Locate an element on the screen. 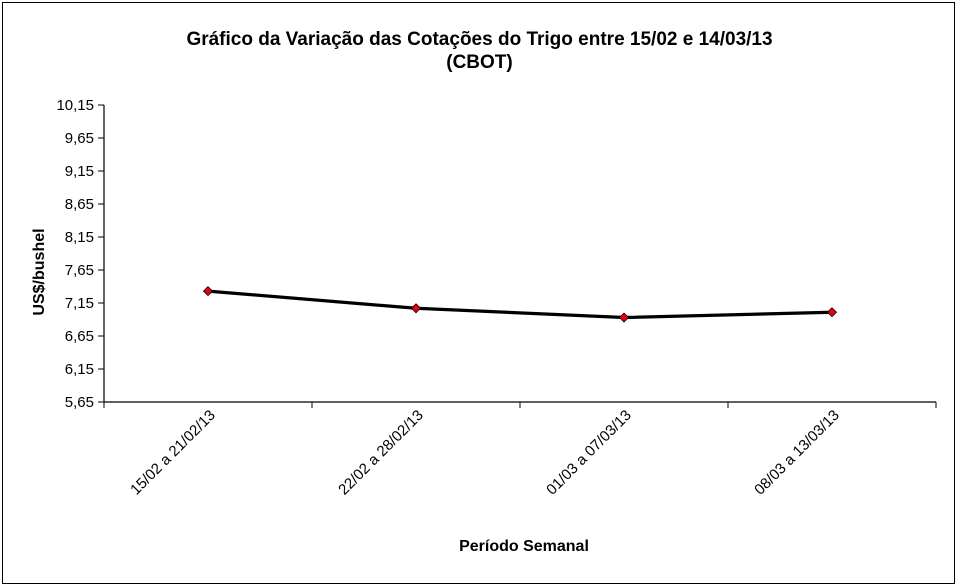 The image size is (959, 588). x-axis-title: Período Semanal is located at coordinates (524, 546).